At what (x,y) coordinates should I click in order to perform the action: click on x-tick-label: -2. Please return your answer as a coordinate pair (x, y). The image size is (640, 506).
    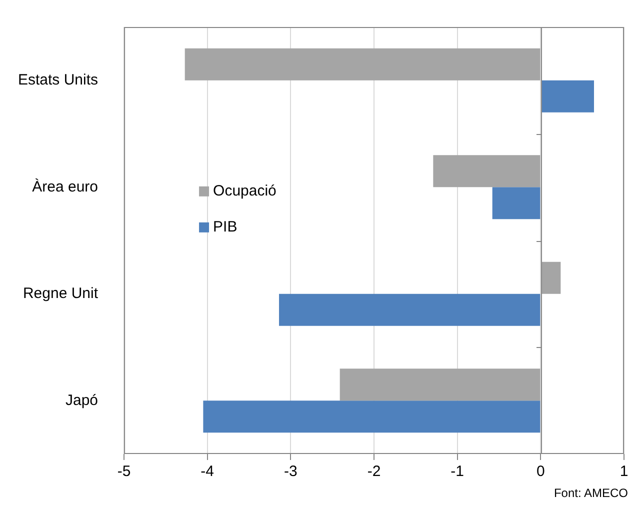
    Looking at the image, I should click on (374, 471).